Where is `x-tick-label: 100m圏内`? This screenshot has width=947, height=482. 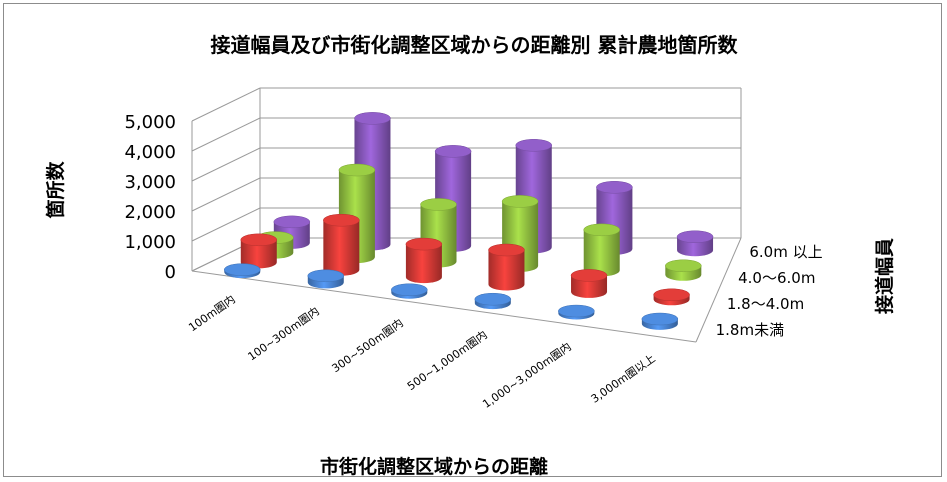
x-tick-label: 100m圏内 is located at coordinates (212, 313).